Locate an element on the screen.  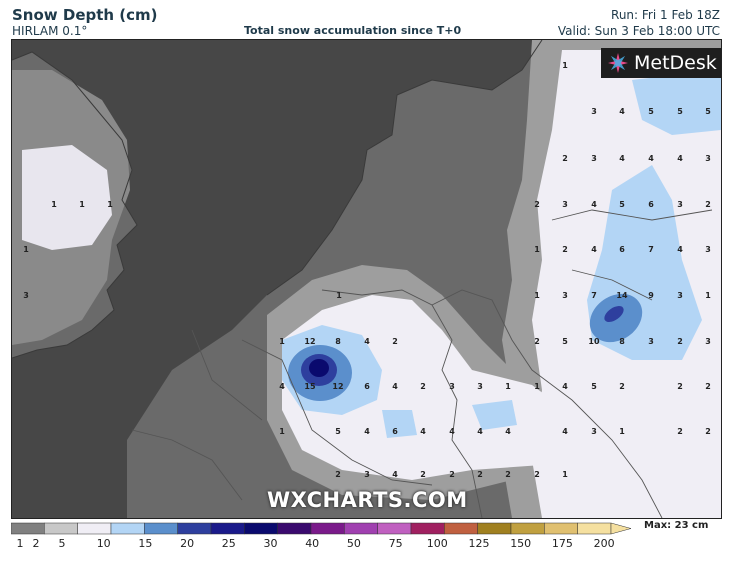
legend-tick-label: 1 is located at coordinates (20, 543).